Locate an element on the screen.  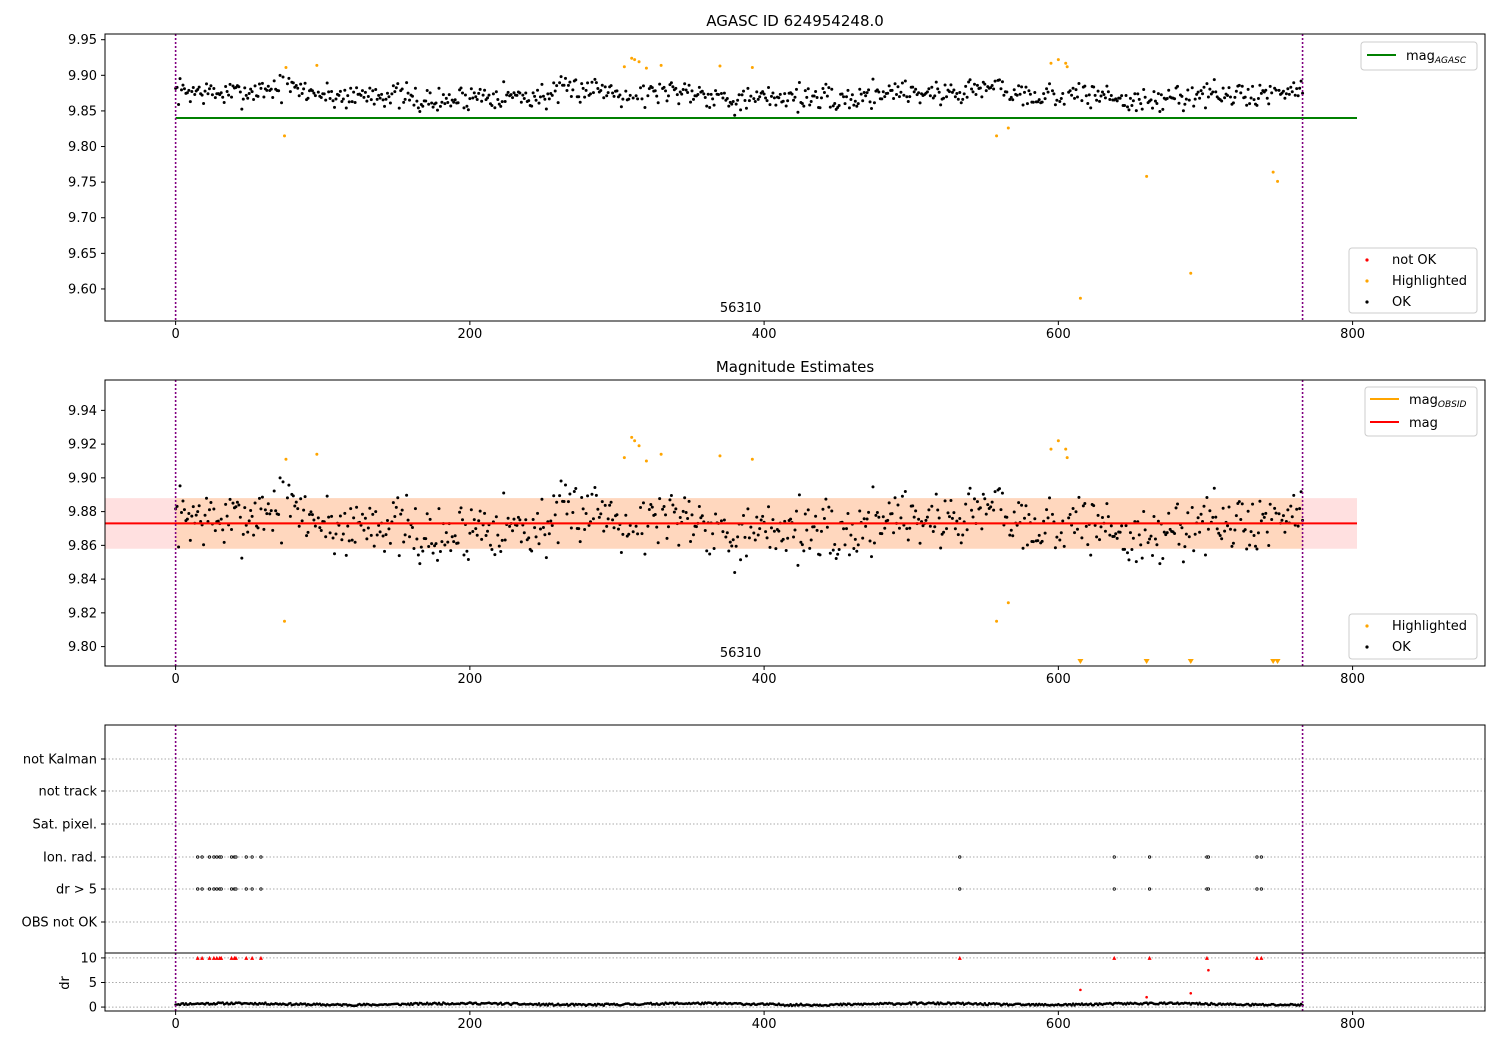
dr-clipped-marker is located at coordinates (235, 957).